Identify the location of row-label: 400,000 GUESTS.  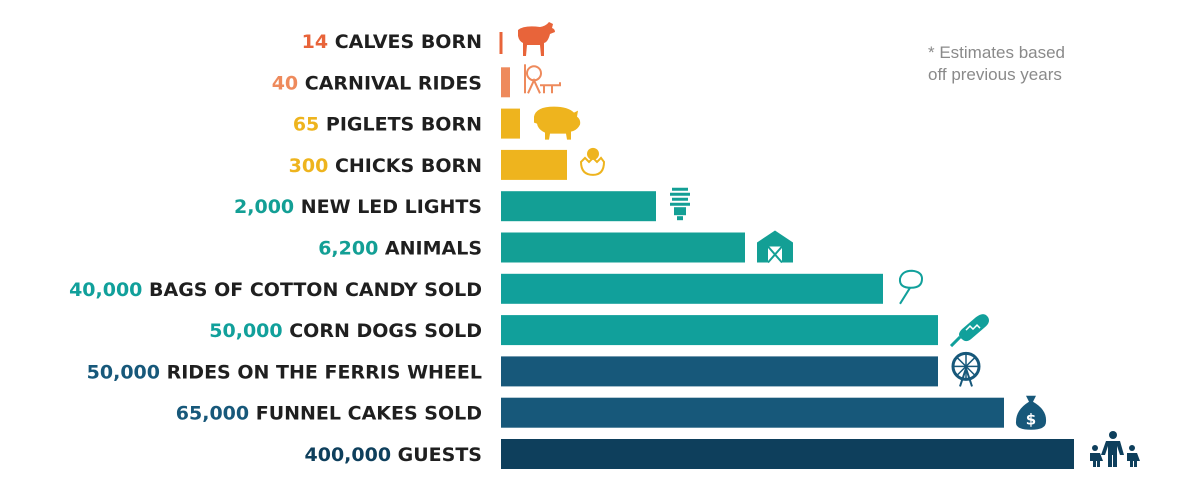
(394, 455).